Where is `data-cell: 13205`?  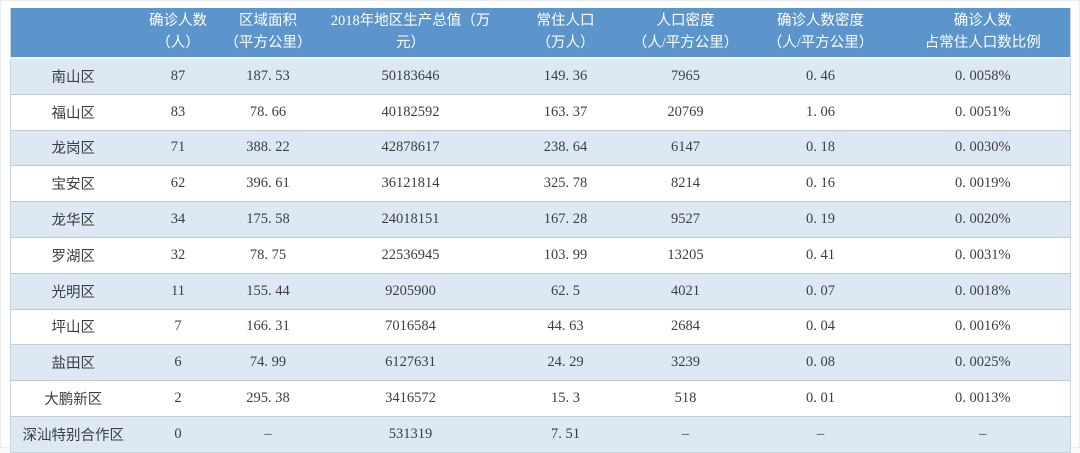 data-cell: 13205 is located at coordinates (685, 254).